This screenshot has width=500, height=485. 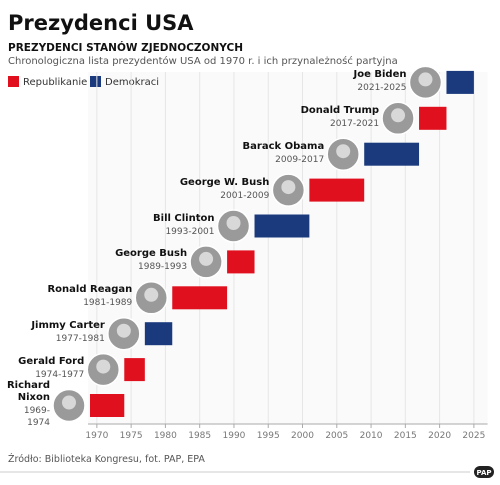 I want to click on president-label: Jimmy Carter 1977-1981, so click(x=53, y=332).